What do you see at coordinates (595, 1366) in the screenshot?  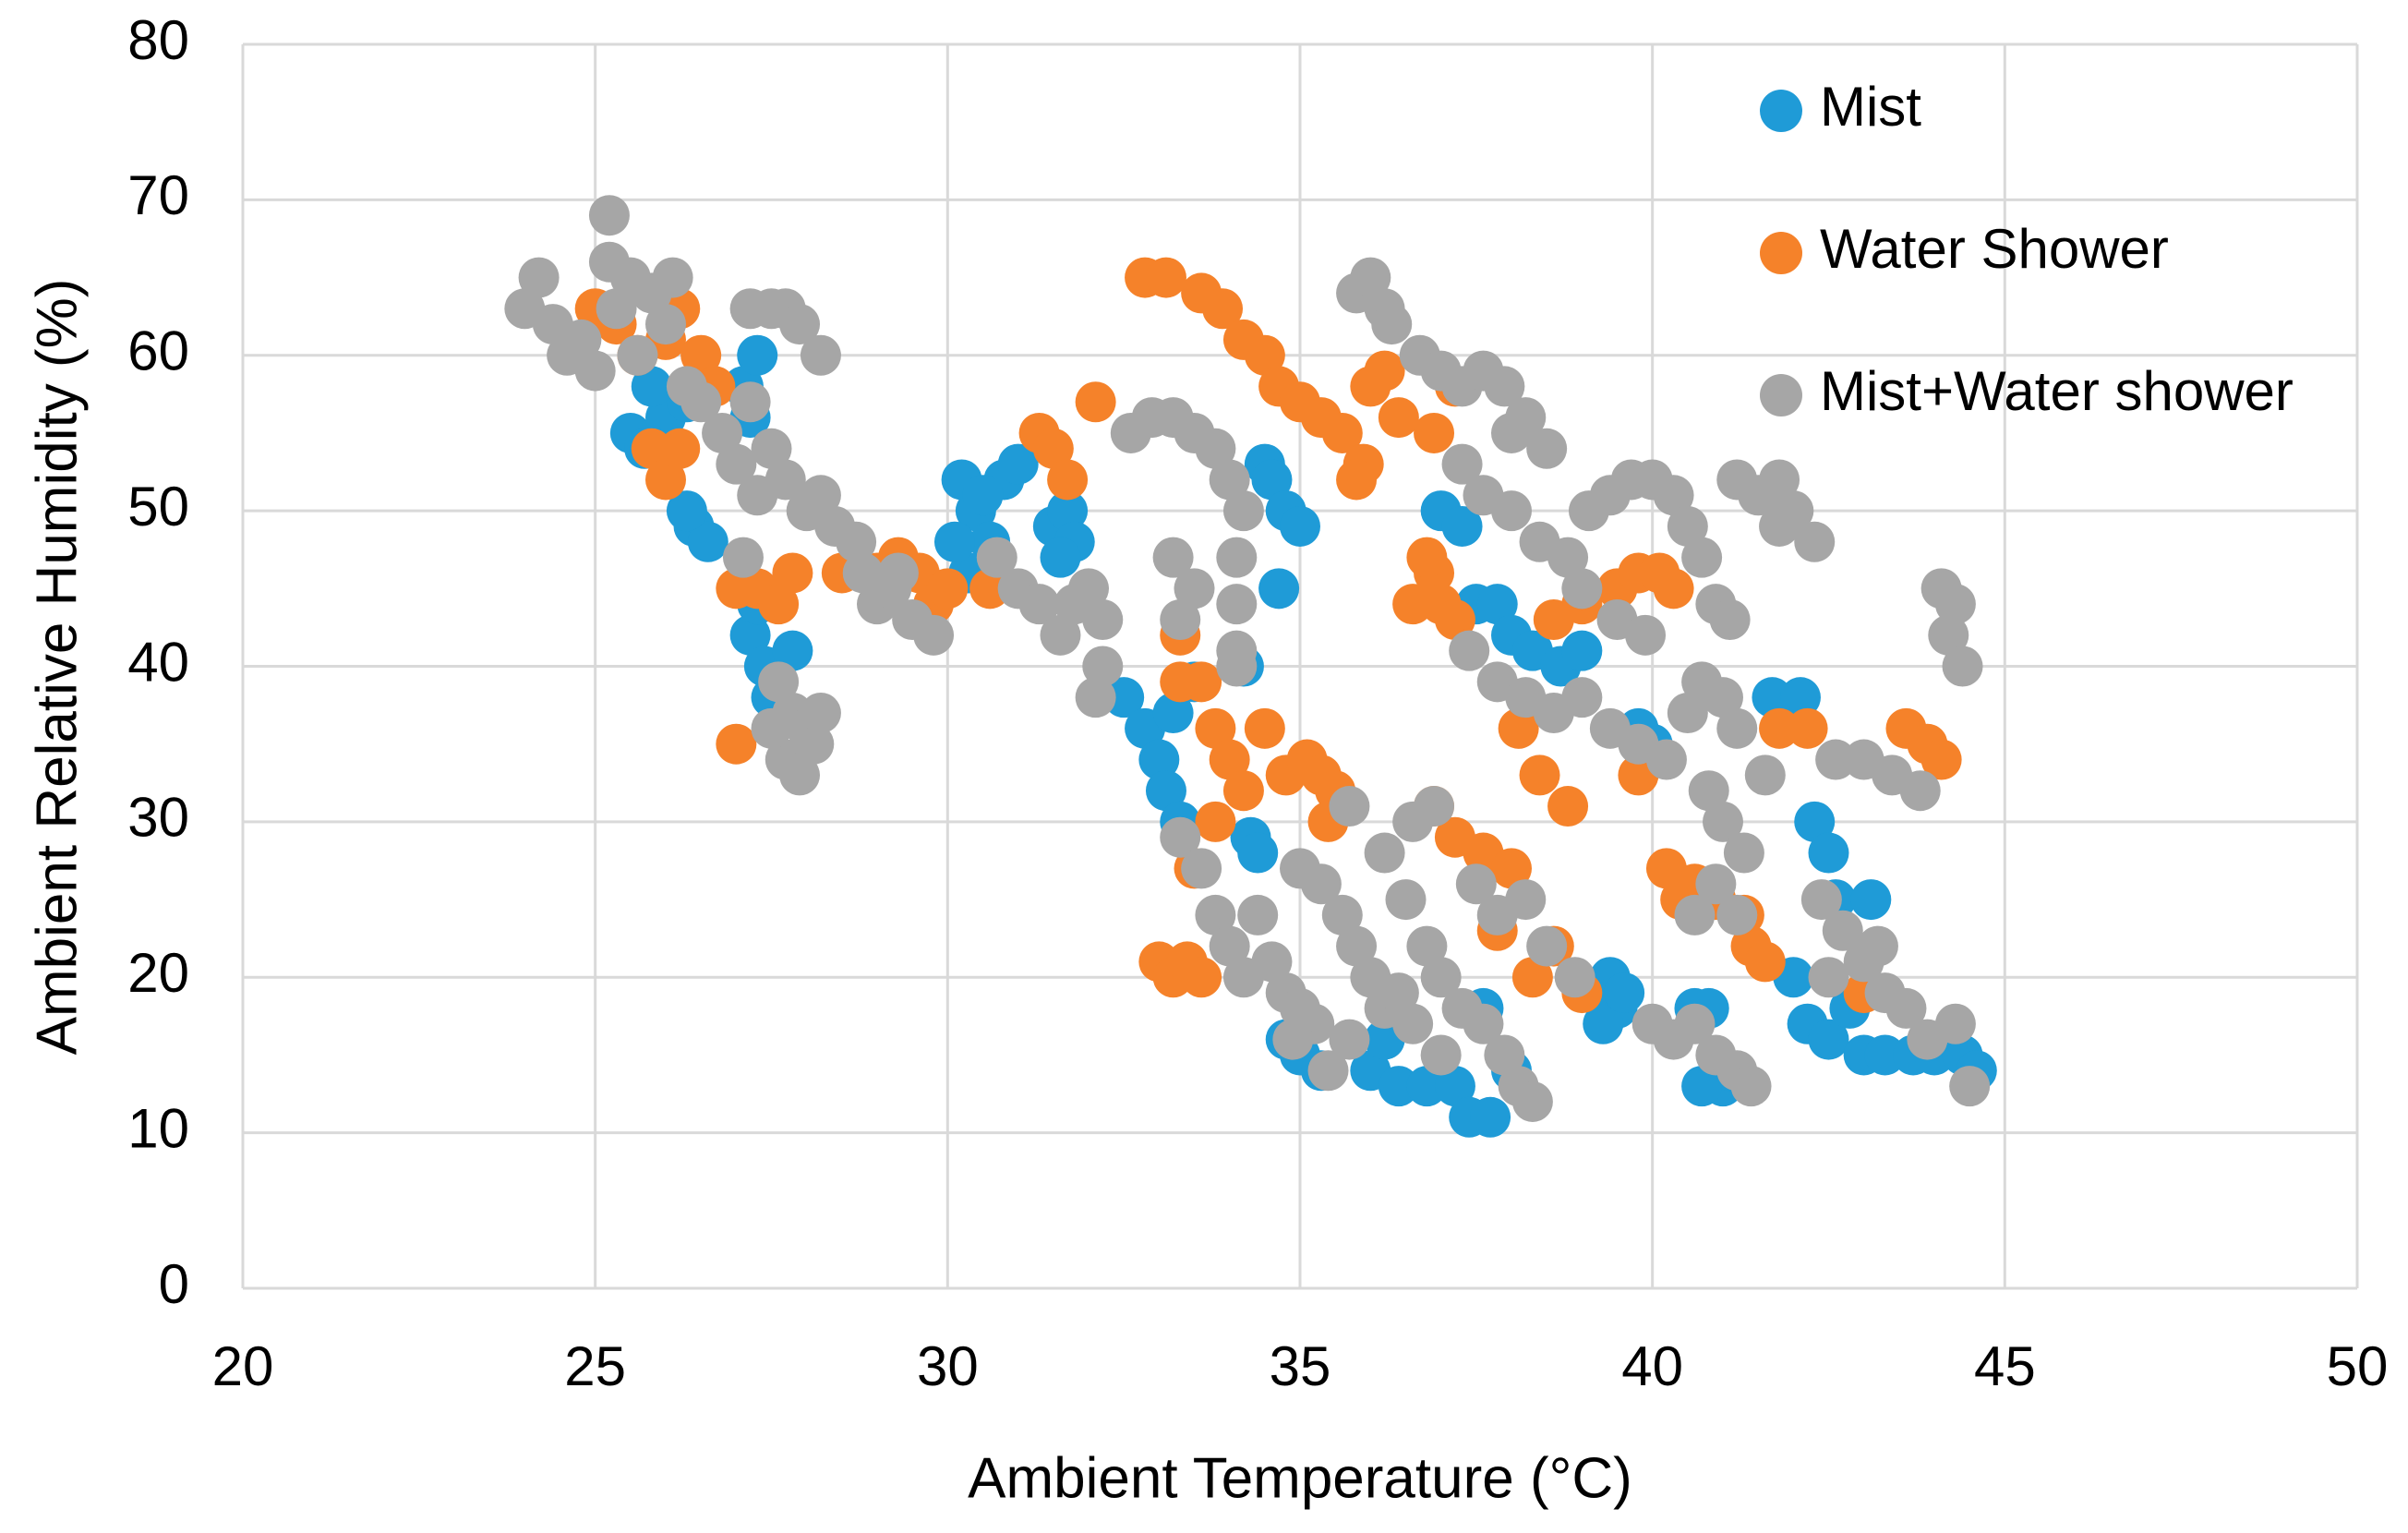 I see `x-tick-label: 25` at bounding box center [595, 1366].